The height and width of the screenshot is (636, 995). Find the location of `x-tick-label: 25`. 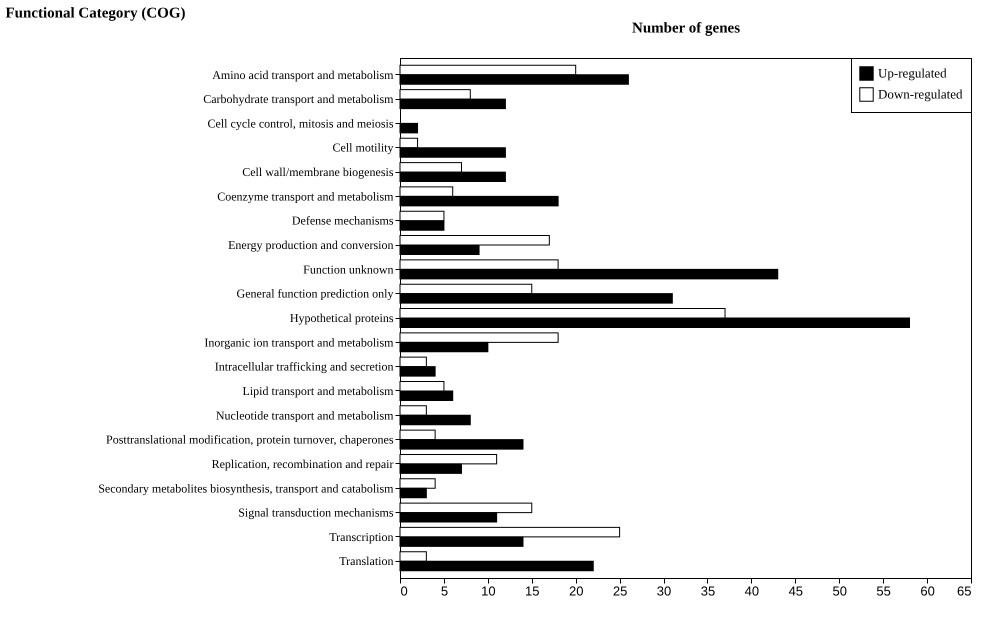

x-tick-label: 25 is located at coordinates (620, 591).